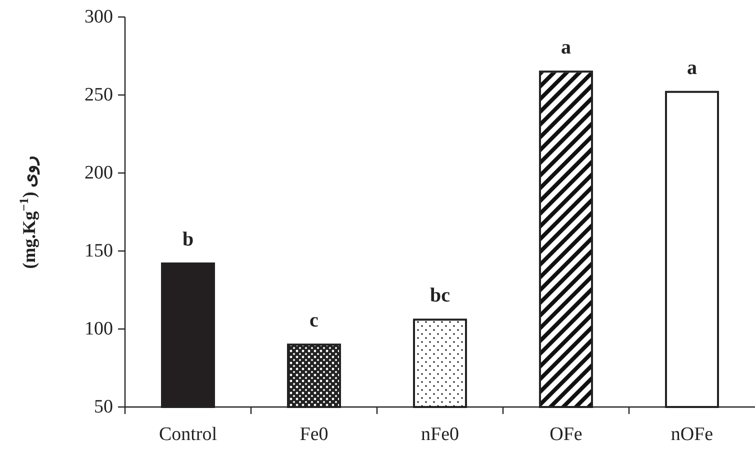 This screenshot has height=456, width=755. What do you see at coordinates (566, 434) in the screenshot?
I see `x-tick-label: OFe` at bounding box center [566, 434].